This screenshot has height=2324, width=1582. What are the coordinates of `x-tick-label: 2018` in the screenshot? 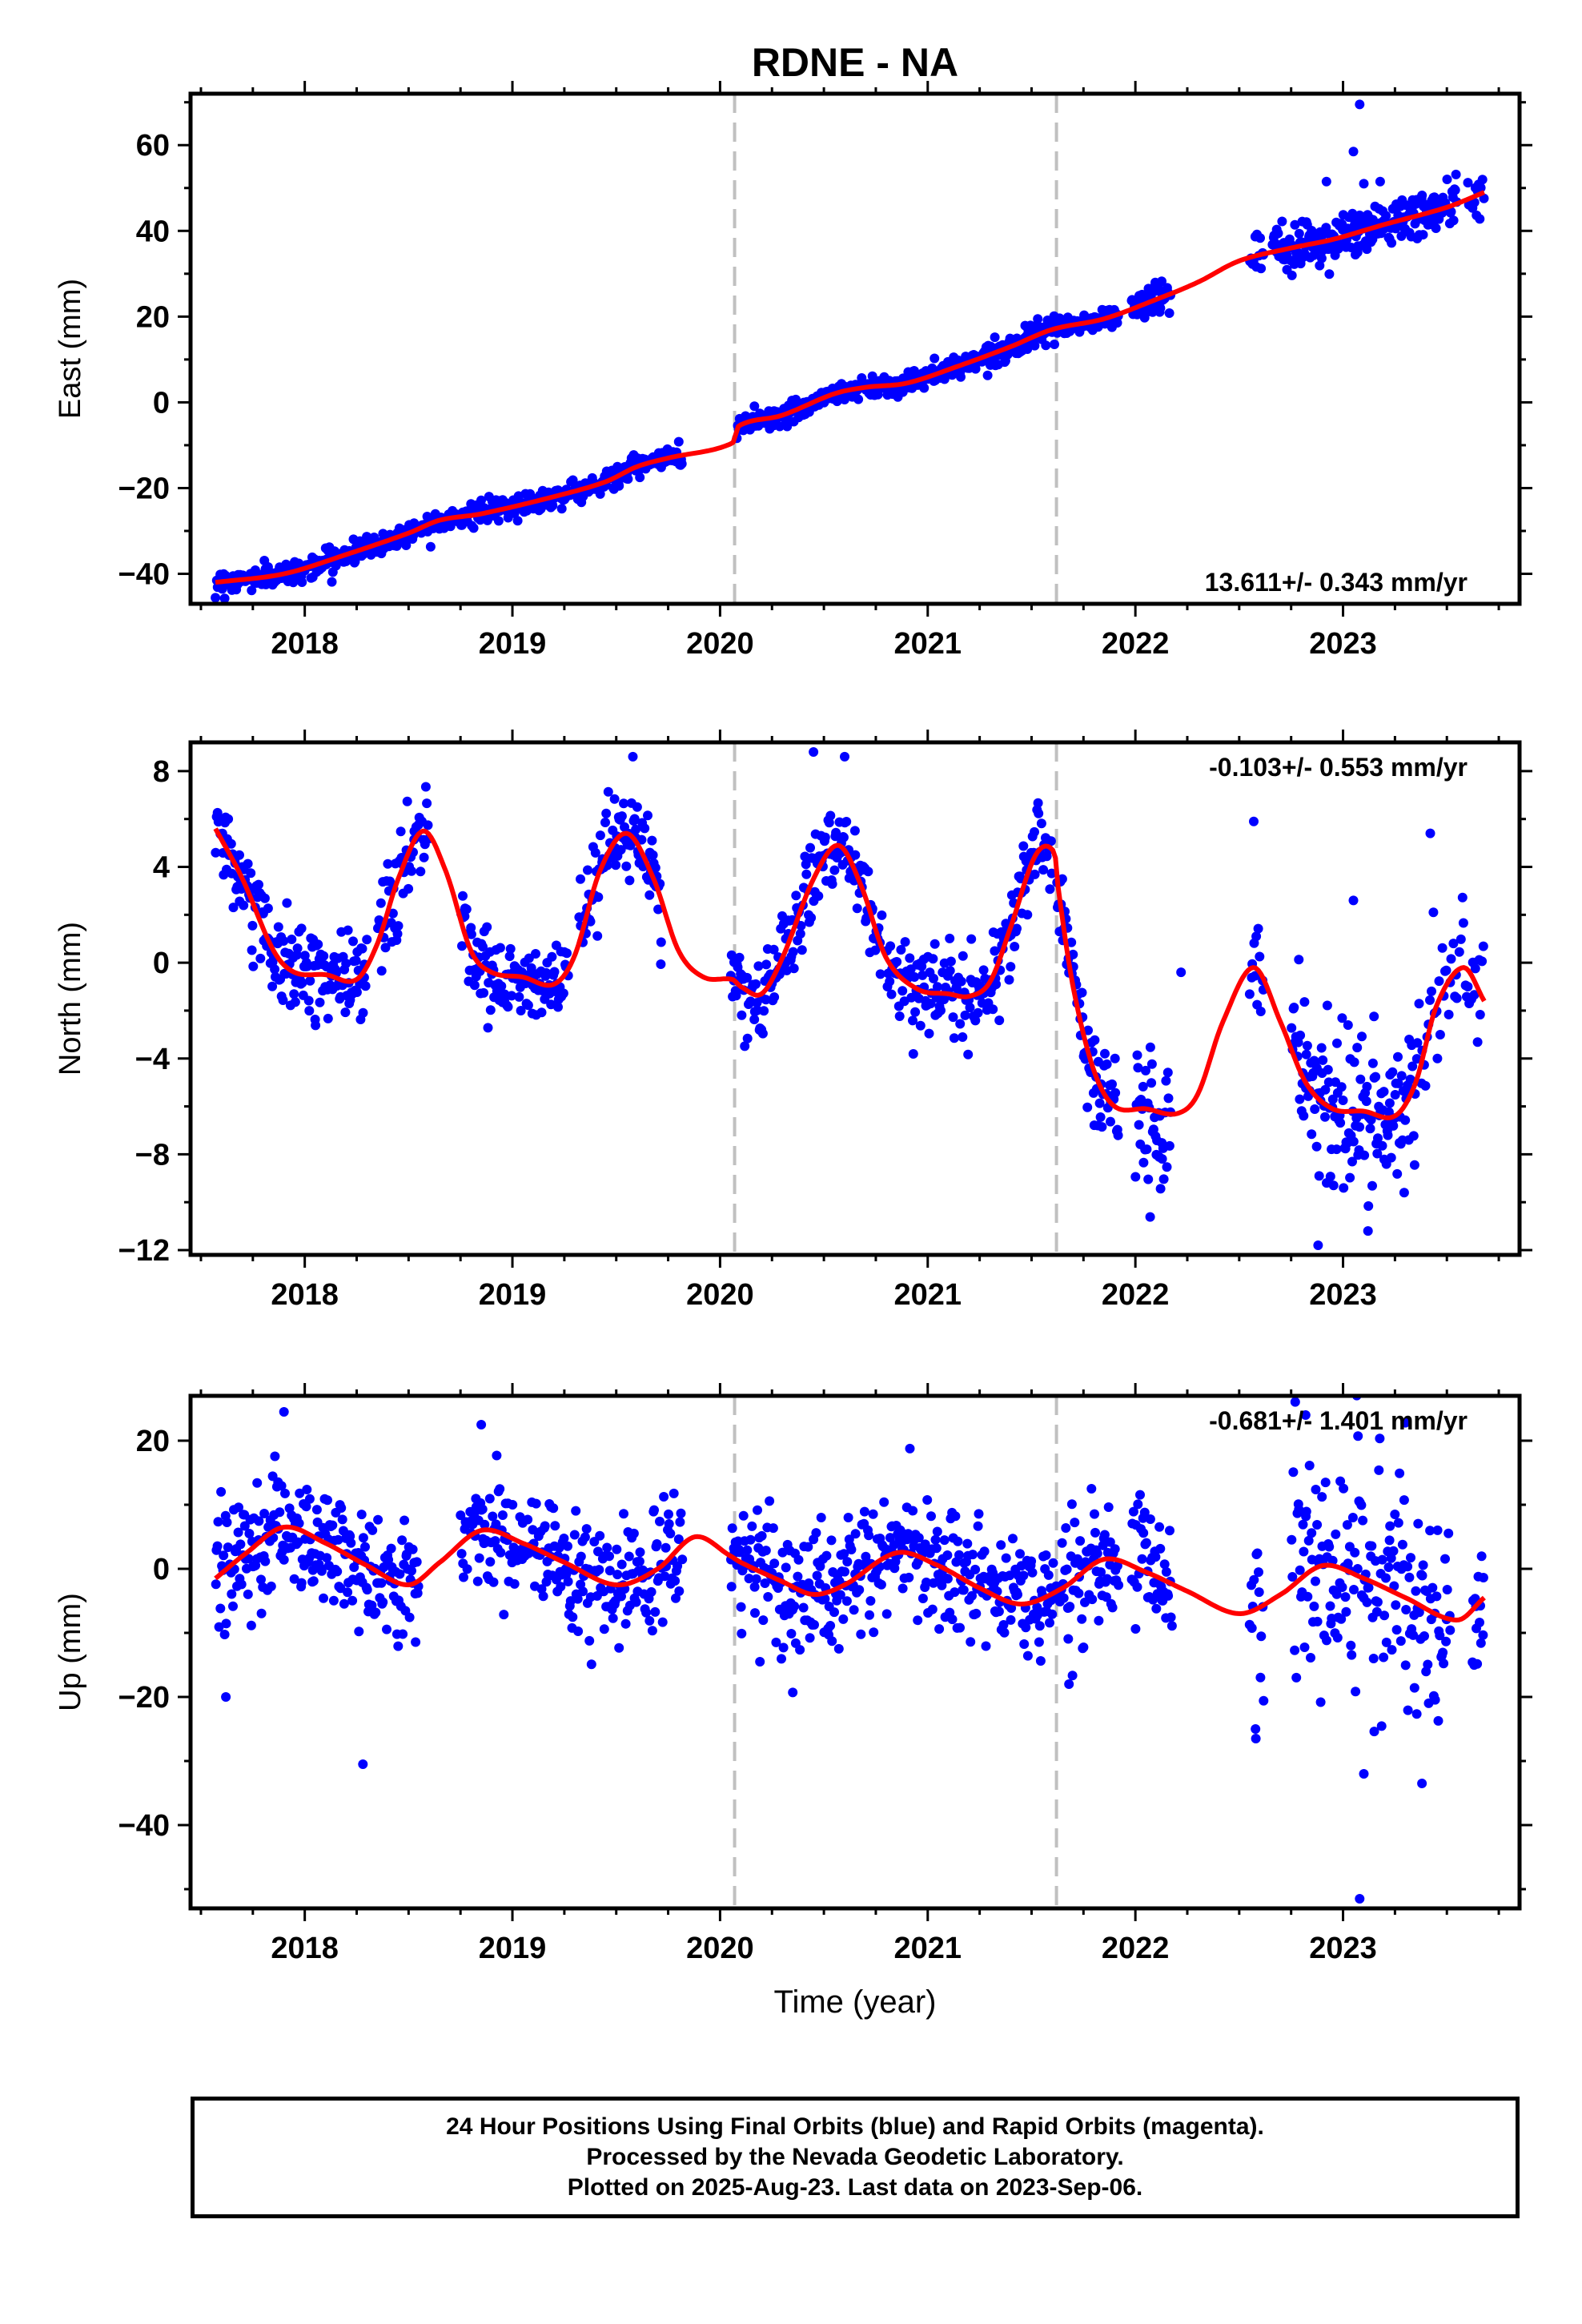 It's located at (305, 1949).